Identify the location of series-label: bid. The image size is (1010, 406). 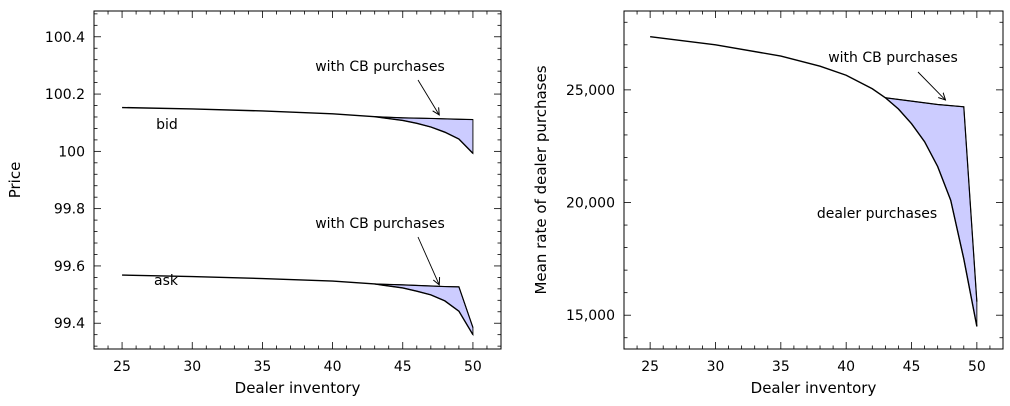
(167, 125).